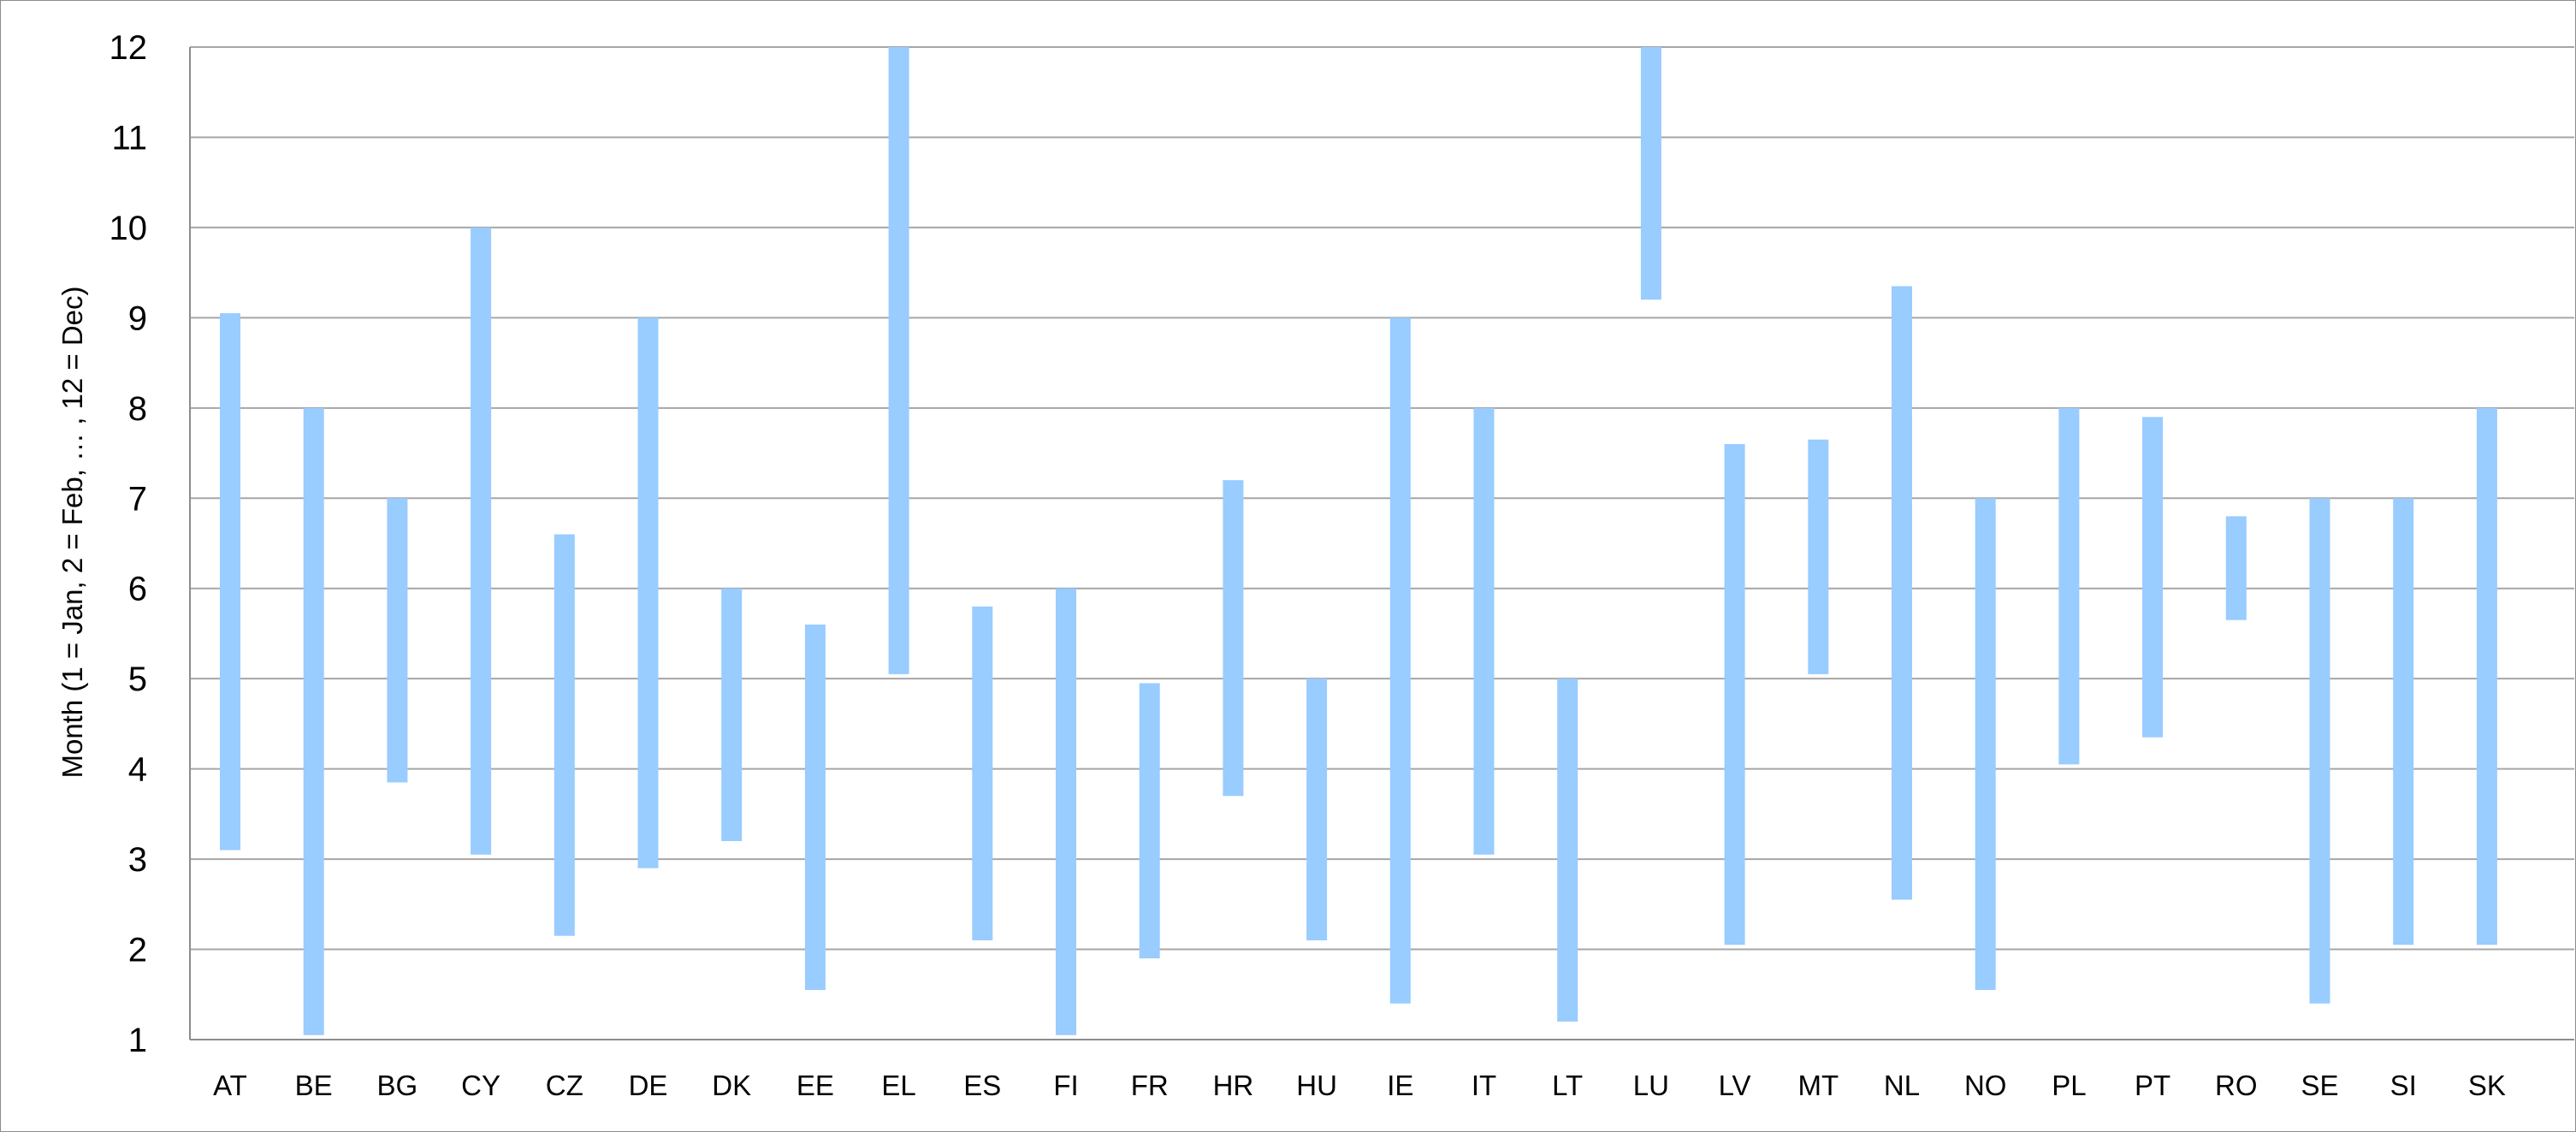 This screenshot has height=1132, width=2576. I want to click on range-bar-se, so click(2319, 751).